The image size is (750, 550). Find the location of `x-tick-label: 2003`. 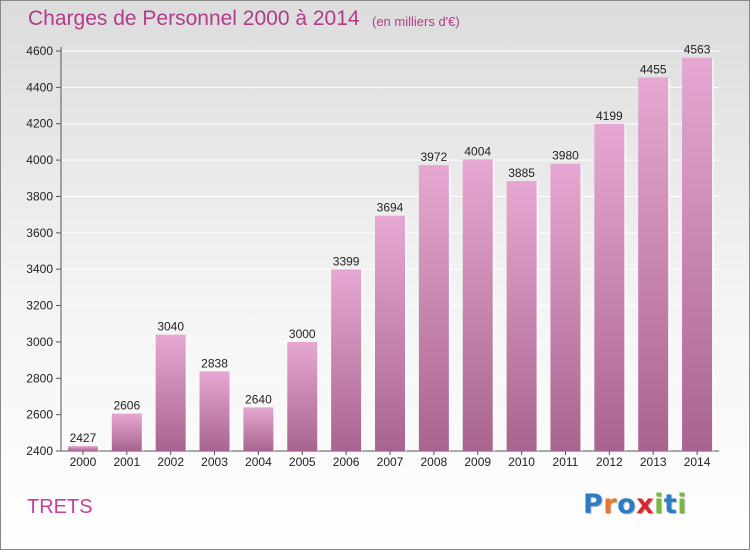

x-tick-label: 2003 is located at coordinates (214, 462).